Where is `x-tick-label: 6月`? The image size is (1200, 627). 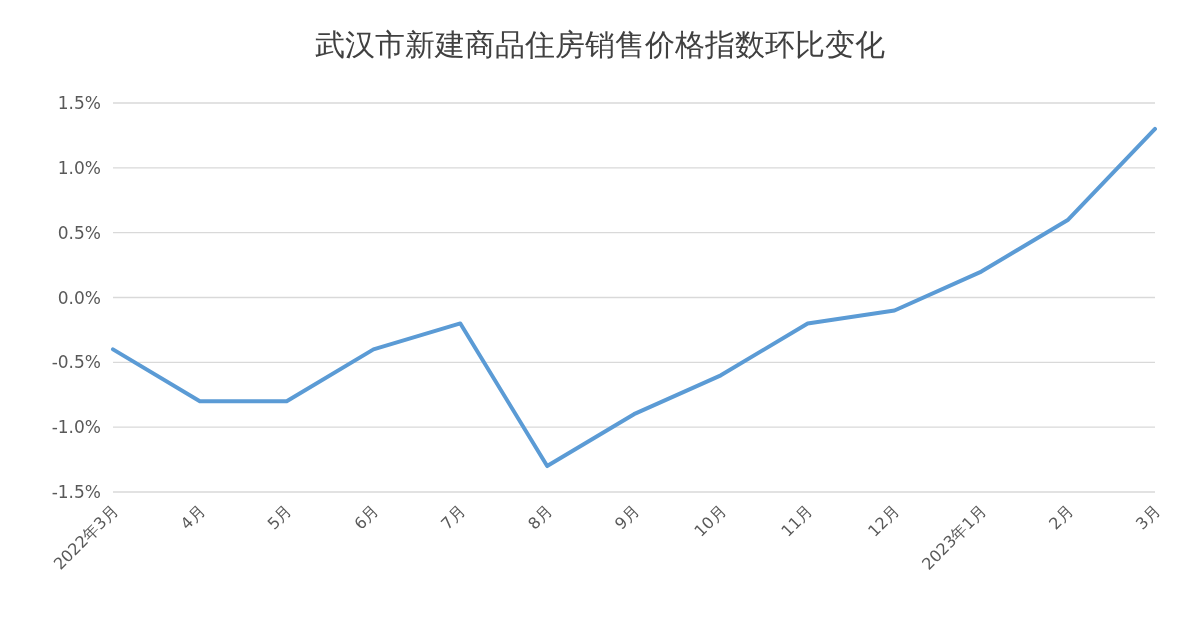
x-tick-label: 6月 is located at coordinates (366, 517).